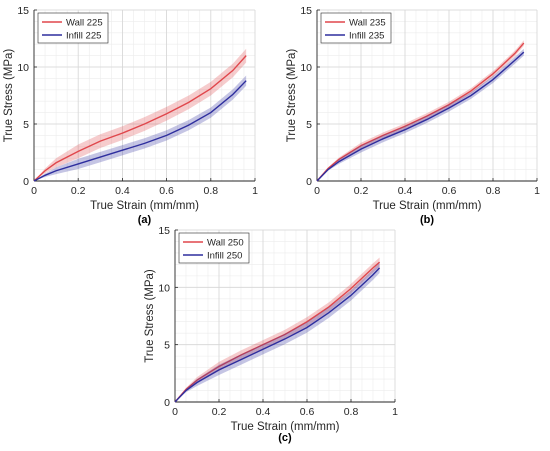  What do you see at coordinates (84, 23) in the screenshot?
I see `legend-label: Wall 225` at bounding box center [84, 23].